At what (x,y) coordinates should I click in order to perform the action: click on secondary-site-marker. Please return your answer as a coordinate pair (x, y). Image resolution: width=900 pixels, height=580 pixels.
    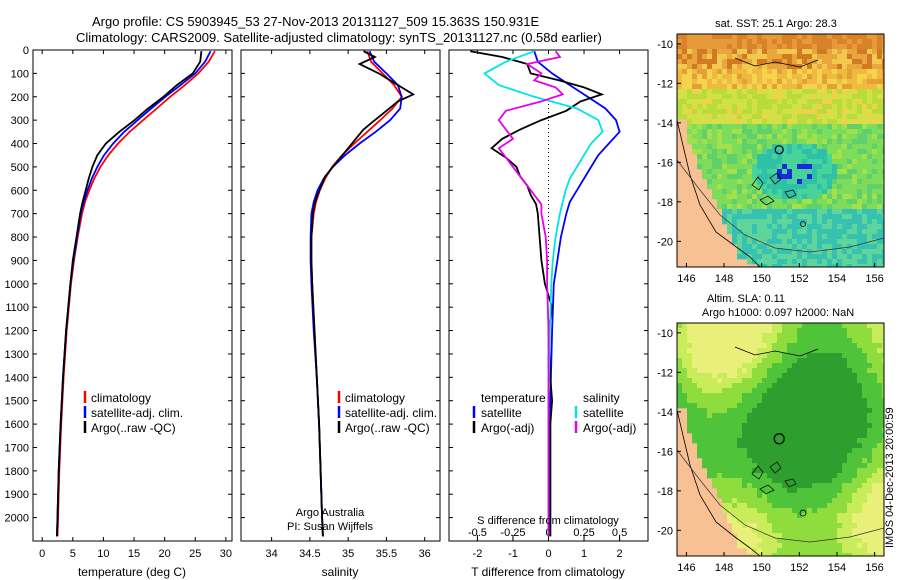
    Looking at the image, I should click on (803, 513).